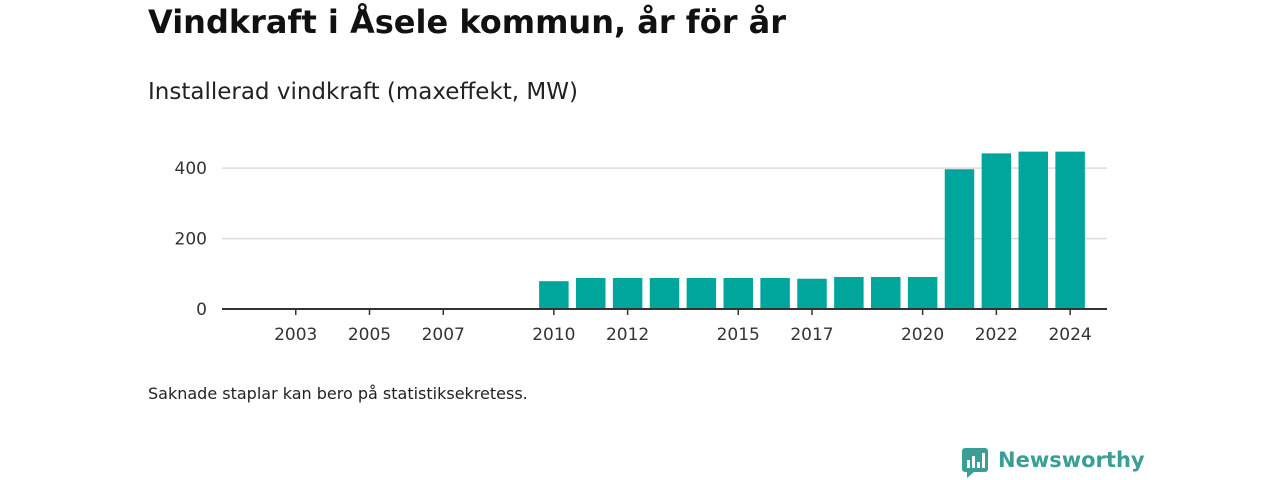  I want to click on y-tick-label: 200, so click(191, 240).